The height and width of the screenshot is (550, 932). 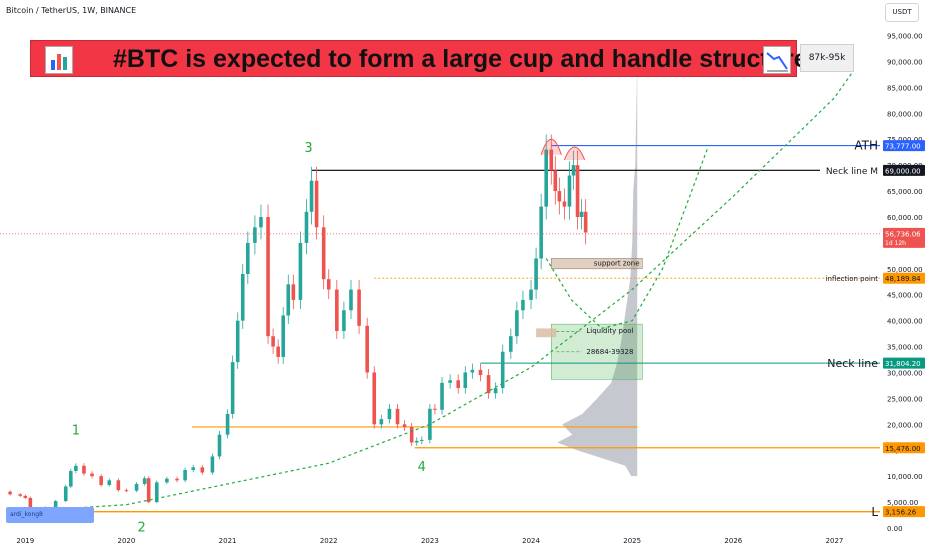 I want to click on y-tick-label: 35,000.00, so click(x=905, y=348).